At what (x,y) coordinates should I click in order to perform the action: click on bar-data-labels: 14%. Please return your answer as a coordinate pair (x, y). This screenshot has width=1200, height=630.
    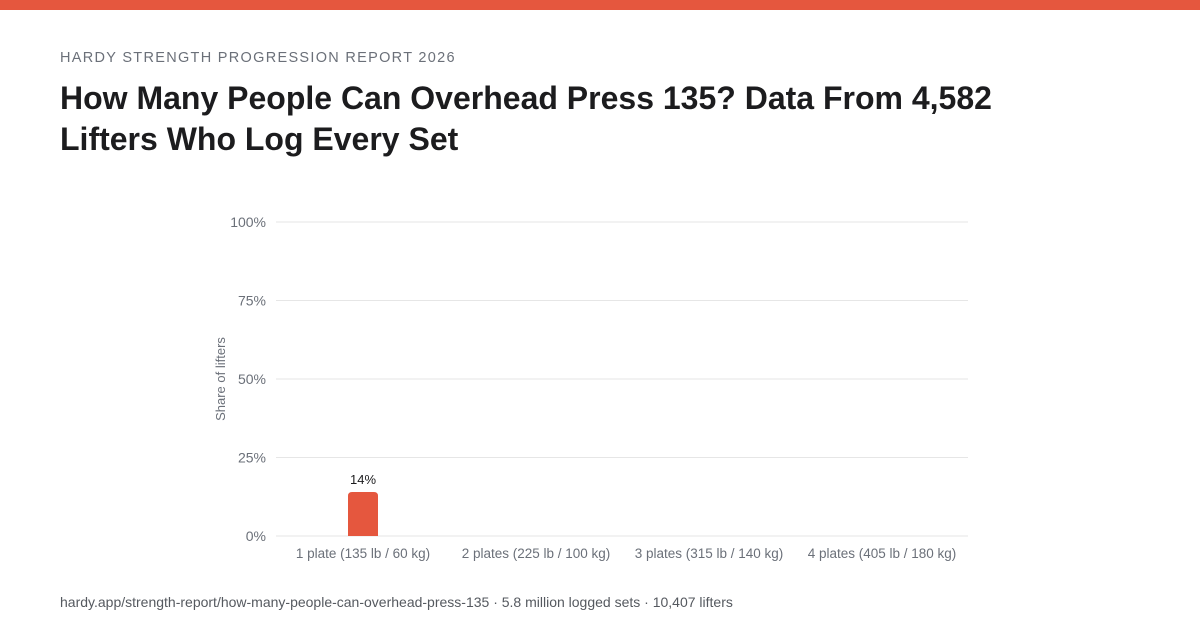
    Looking at the image, I should click on (363, 479).